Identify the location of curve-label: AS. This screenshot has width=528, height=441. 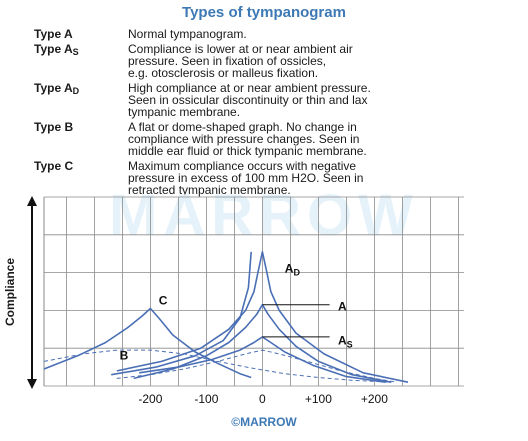
(345, 341).